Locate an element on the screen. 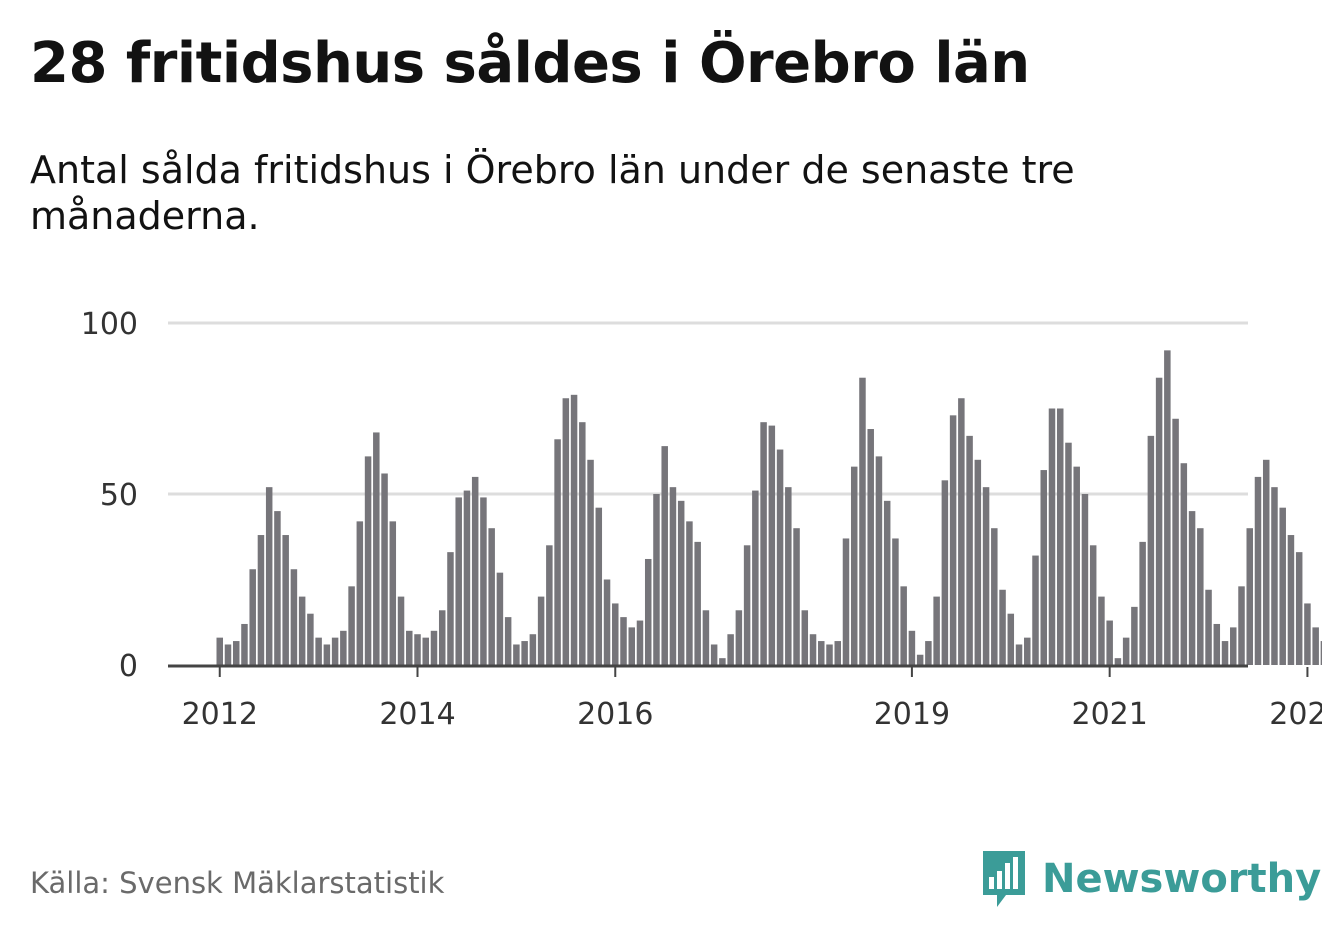 This screenshot has width=1322, height=939. x-tick-label: 2012 is located at coordinates (220, 714).